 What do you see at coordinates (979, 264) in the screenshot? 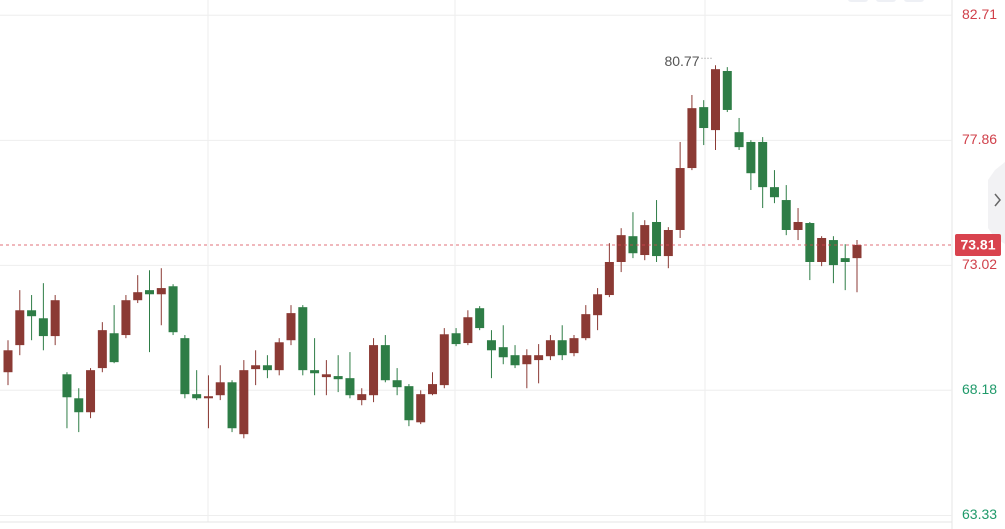
I see `y-tick-label: 73.02` at bounding box center [979, 264].